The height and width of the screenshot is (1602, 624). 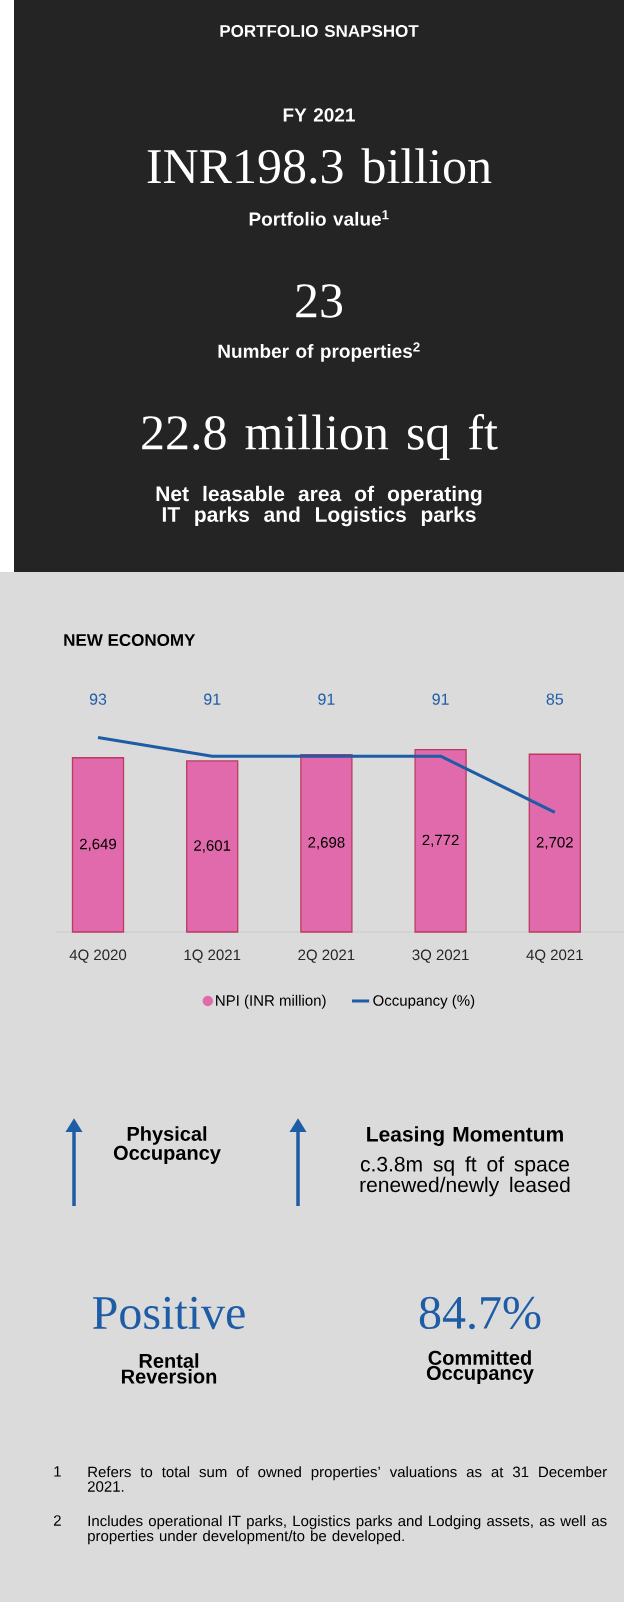 What do you see at coordinates (212, 956) in the screenshot?
I see `x-tick-label: 1Q 2021` at bounding box center [212, 956].